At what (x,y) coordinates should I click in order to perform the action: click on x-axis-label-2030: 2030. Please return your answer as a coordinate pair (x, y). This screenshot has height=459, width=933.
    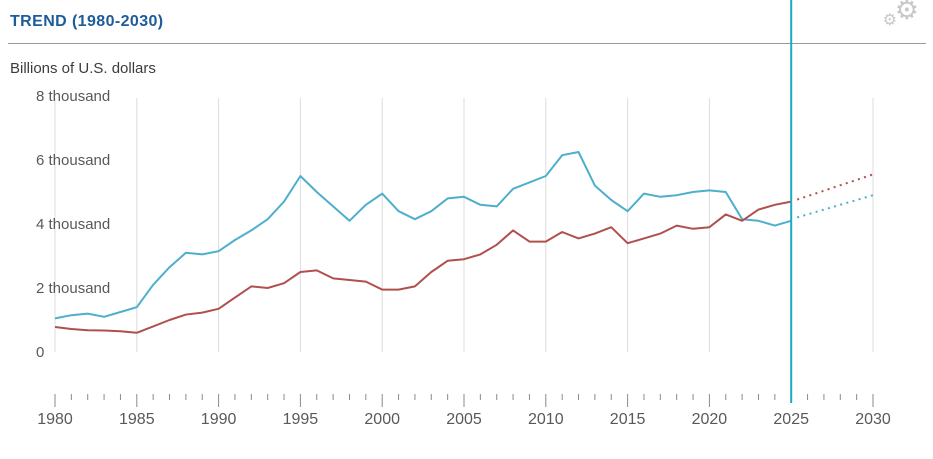
    Looking at the image, I should click on (873, 419).